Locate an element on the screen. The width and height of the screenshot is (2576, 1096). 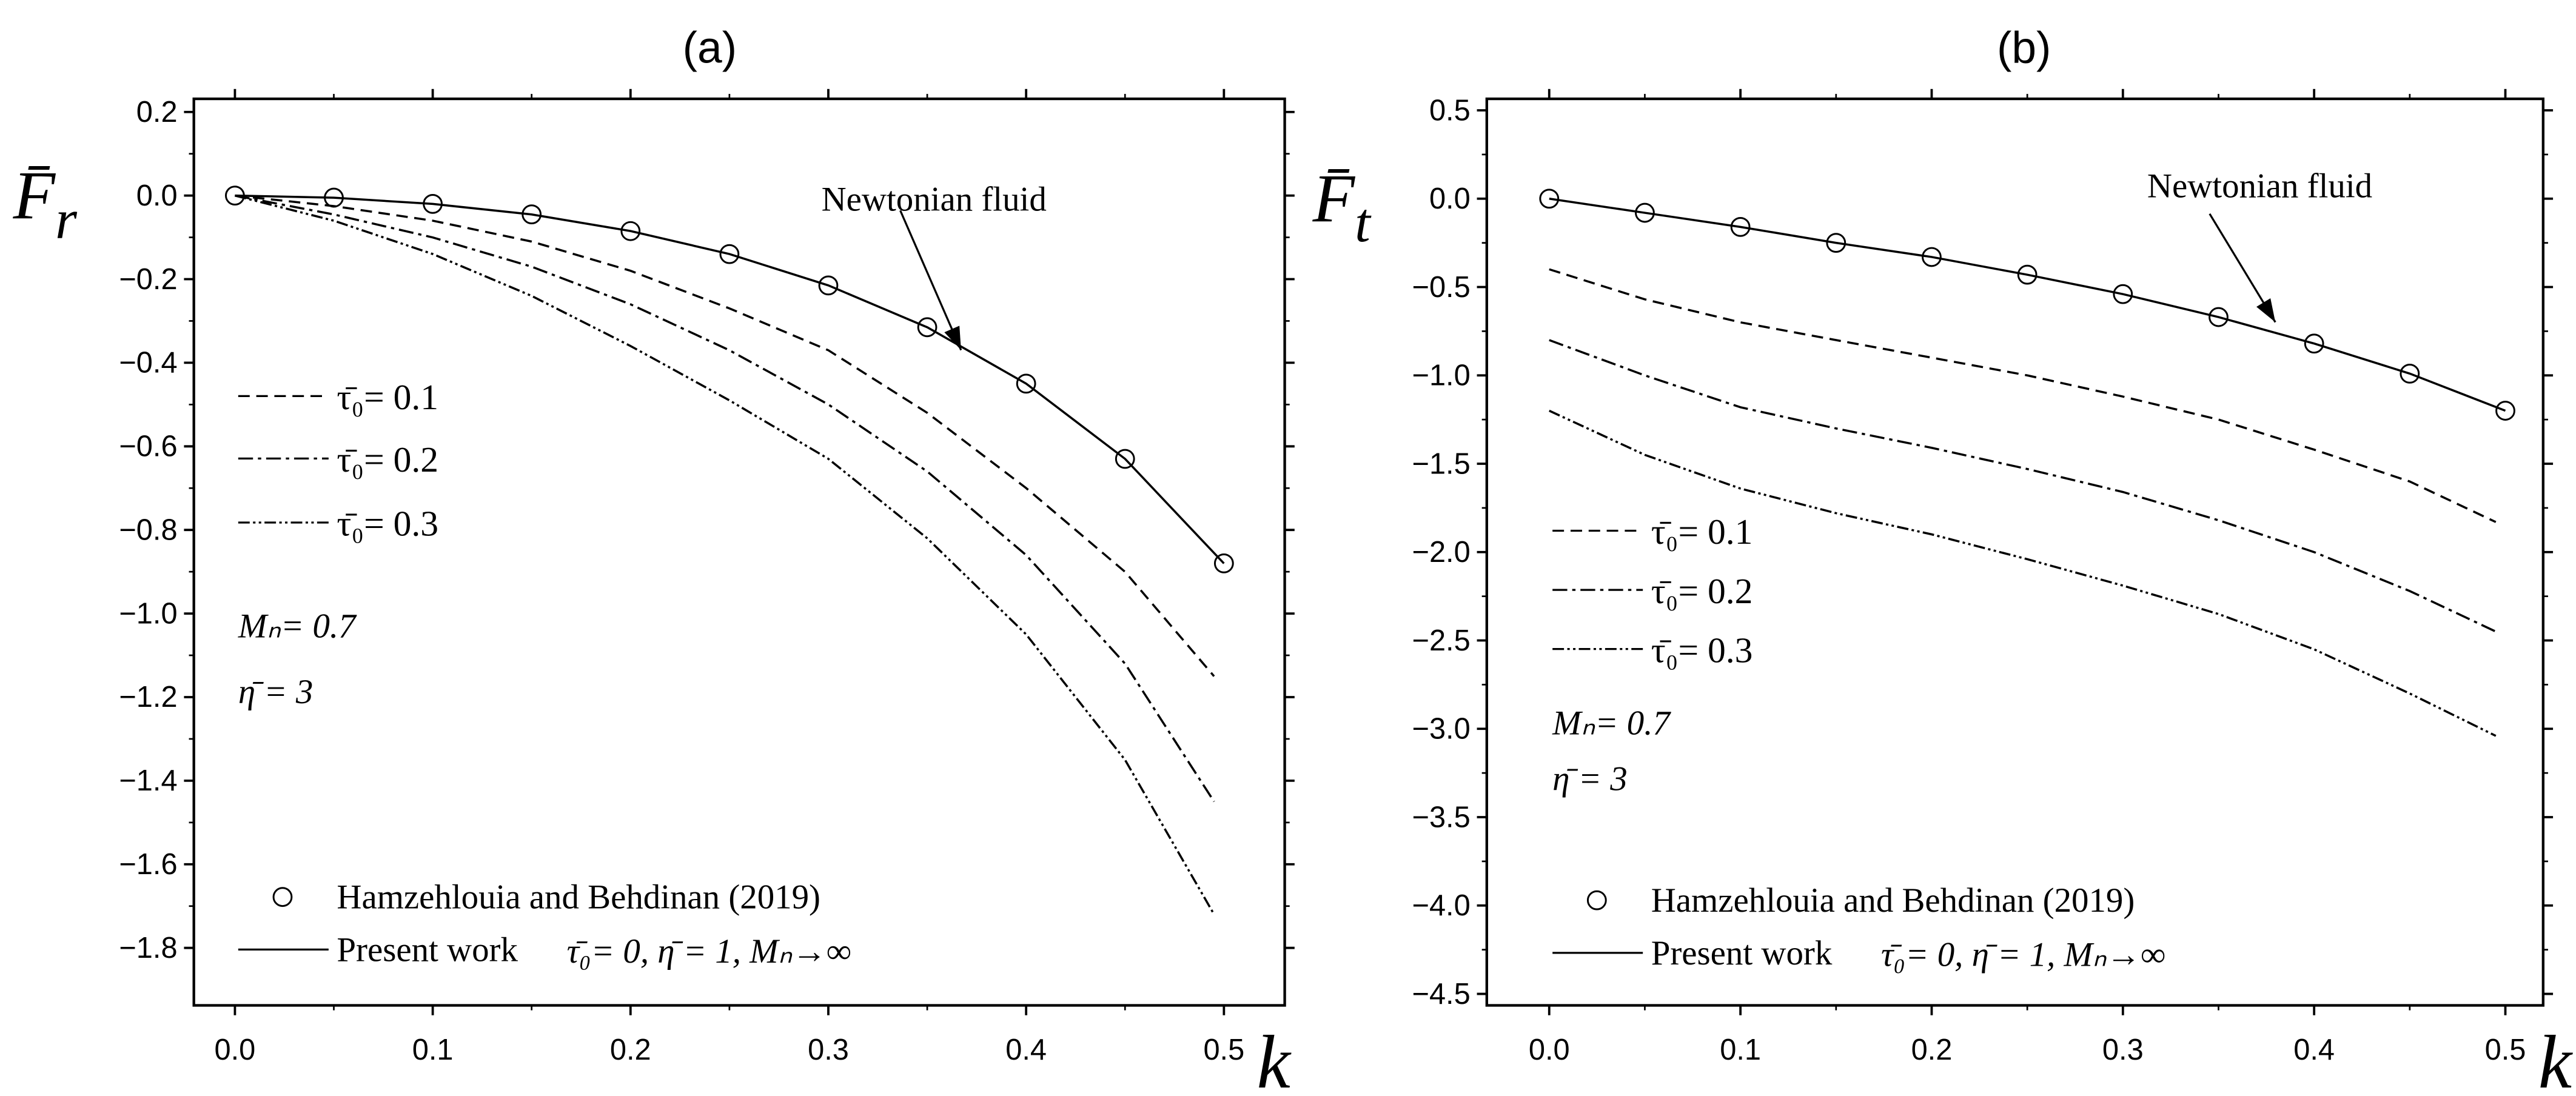
y-axis-label: F̄t is located at coordinates (1342, 207).